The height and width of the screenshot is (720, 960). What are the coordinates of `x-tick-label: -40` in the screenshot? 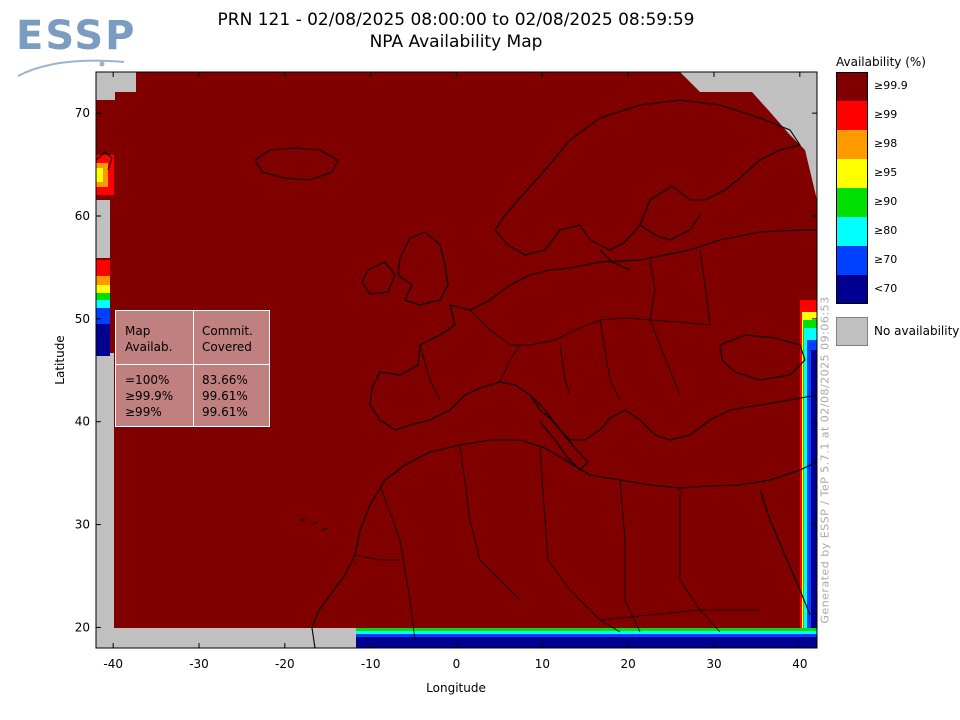 It's located at (113, 664).